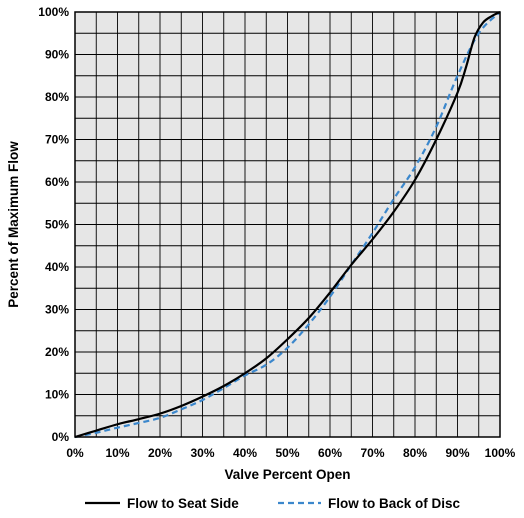 This screenshot has width=524, height=518. Describe the element at coordinates (57, 55) in the screenshot. I see `y-tick-label: 90%` at that location.